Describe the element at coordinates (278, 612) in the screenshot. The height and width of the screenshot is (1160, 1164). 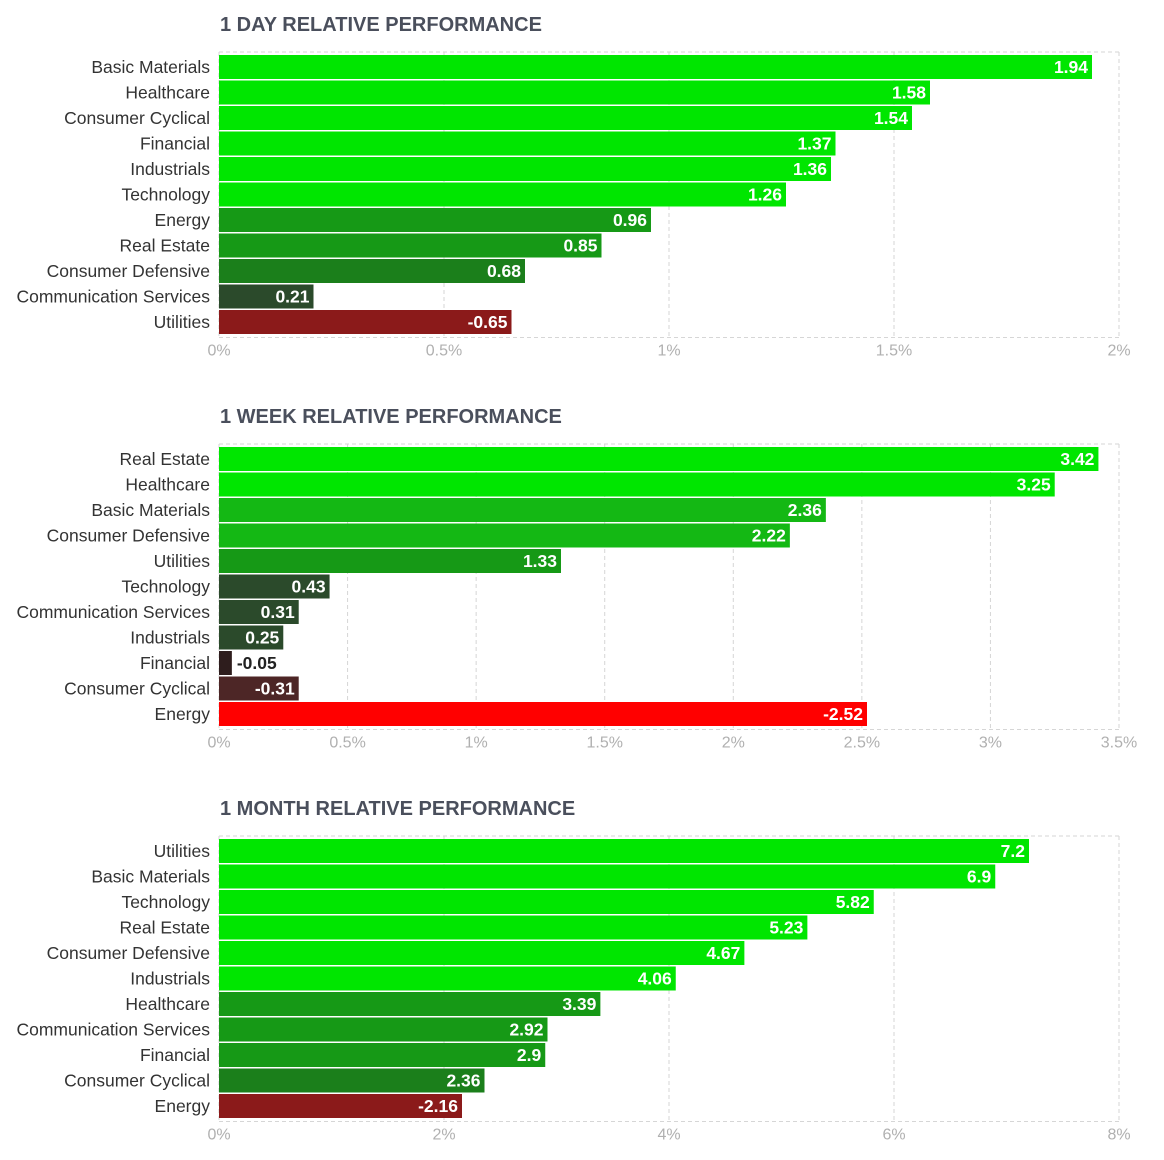
I see `value-label: 0.31` at that location.